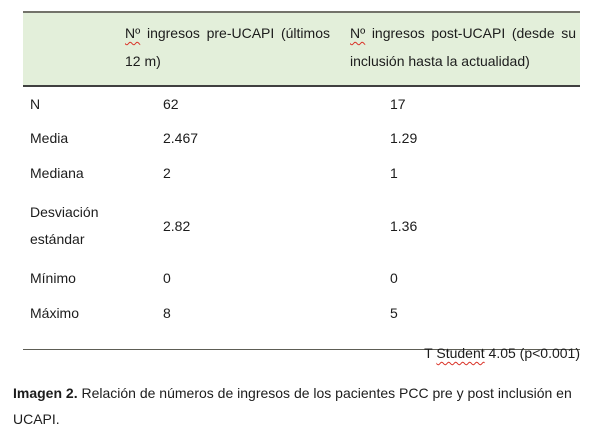  Describe the element at coordinates (394, 173) in the screenshot. I see `cell-post-value: 1` at that location.